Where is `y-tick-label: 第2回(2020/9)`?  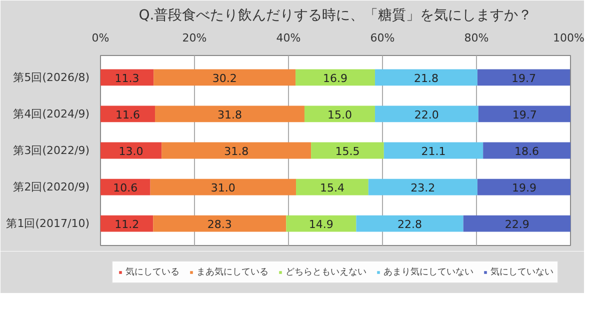 y-tick-label: 第2回(2020/9) is located at coordinates (51, 187).